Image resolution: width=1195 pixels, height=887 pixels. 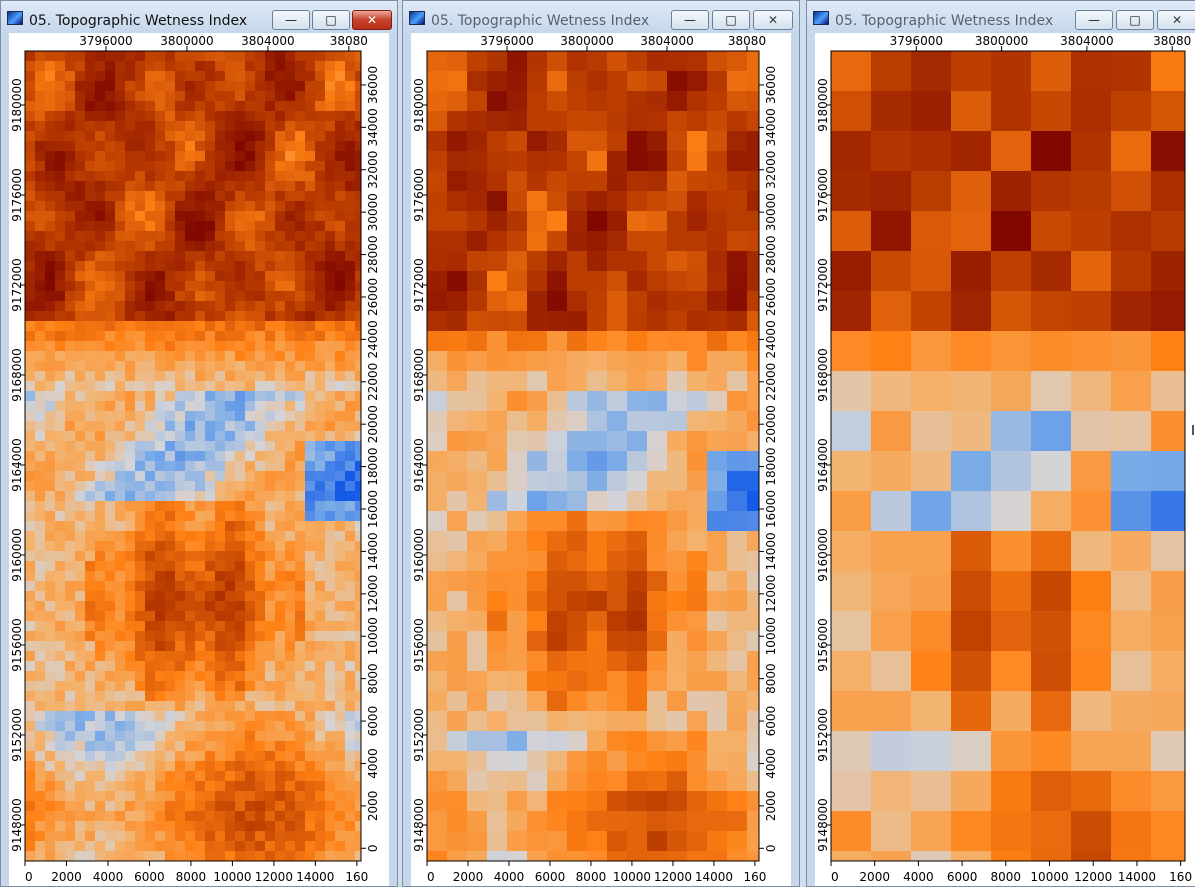 I want to click on left-tick-label: 9164000, so click(x=419, y=464).